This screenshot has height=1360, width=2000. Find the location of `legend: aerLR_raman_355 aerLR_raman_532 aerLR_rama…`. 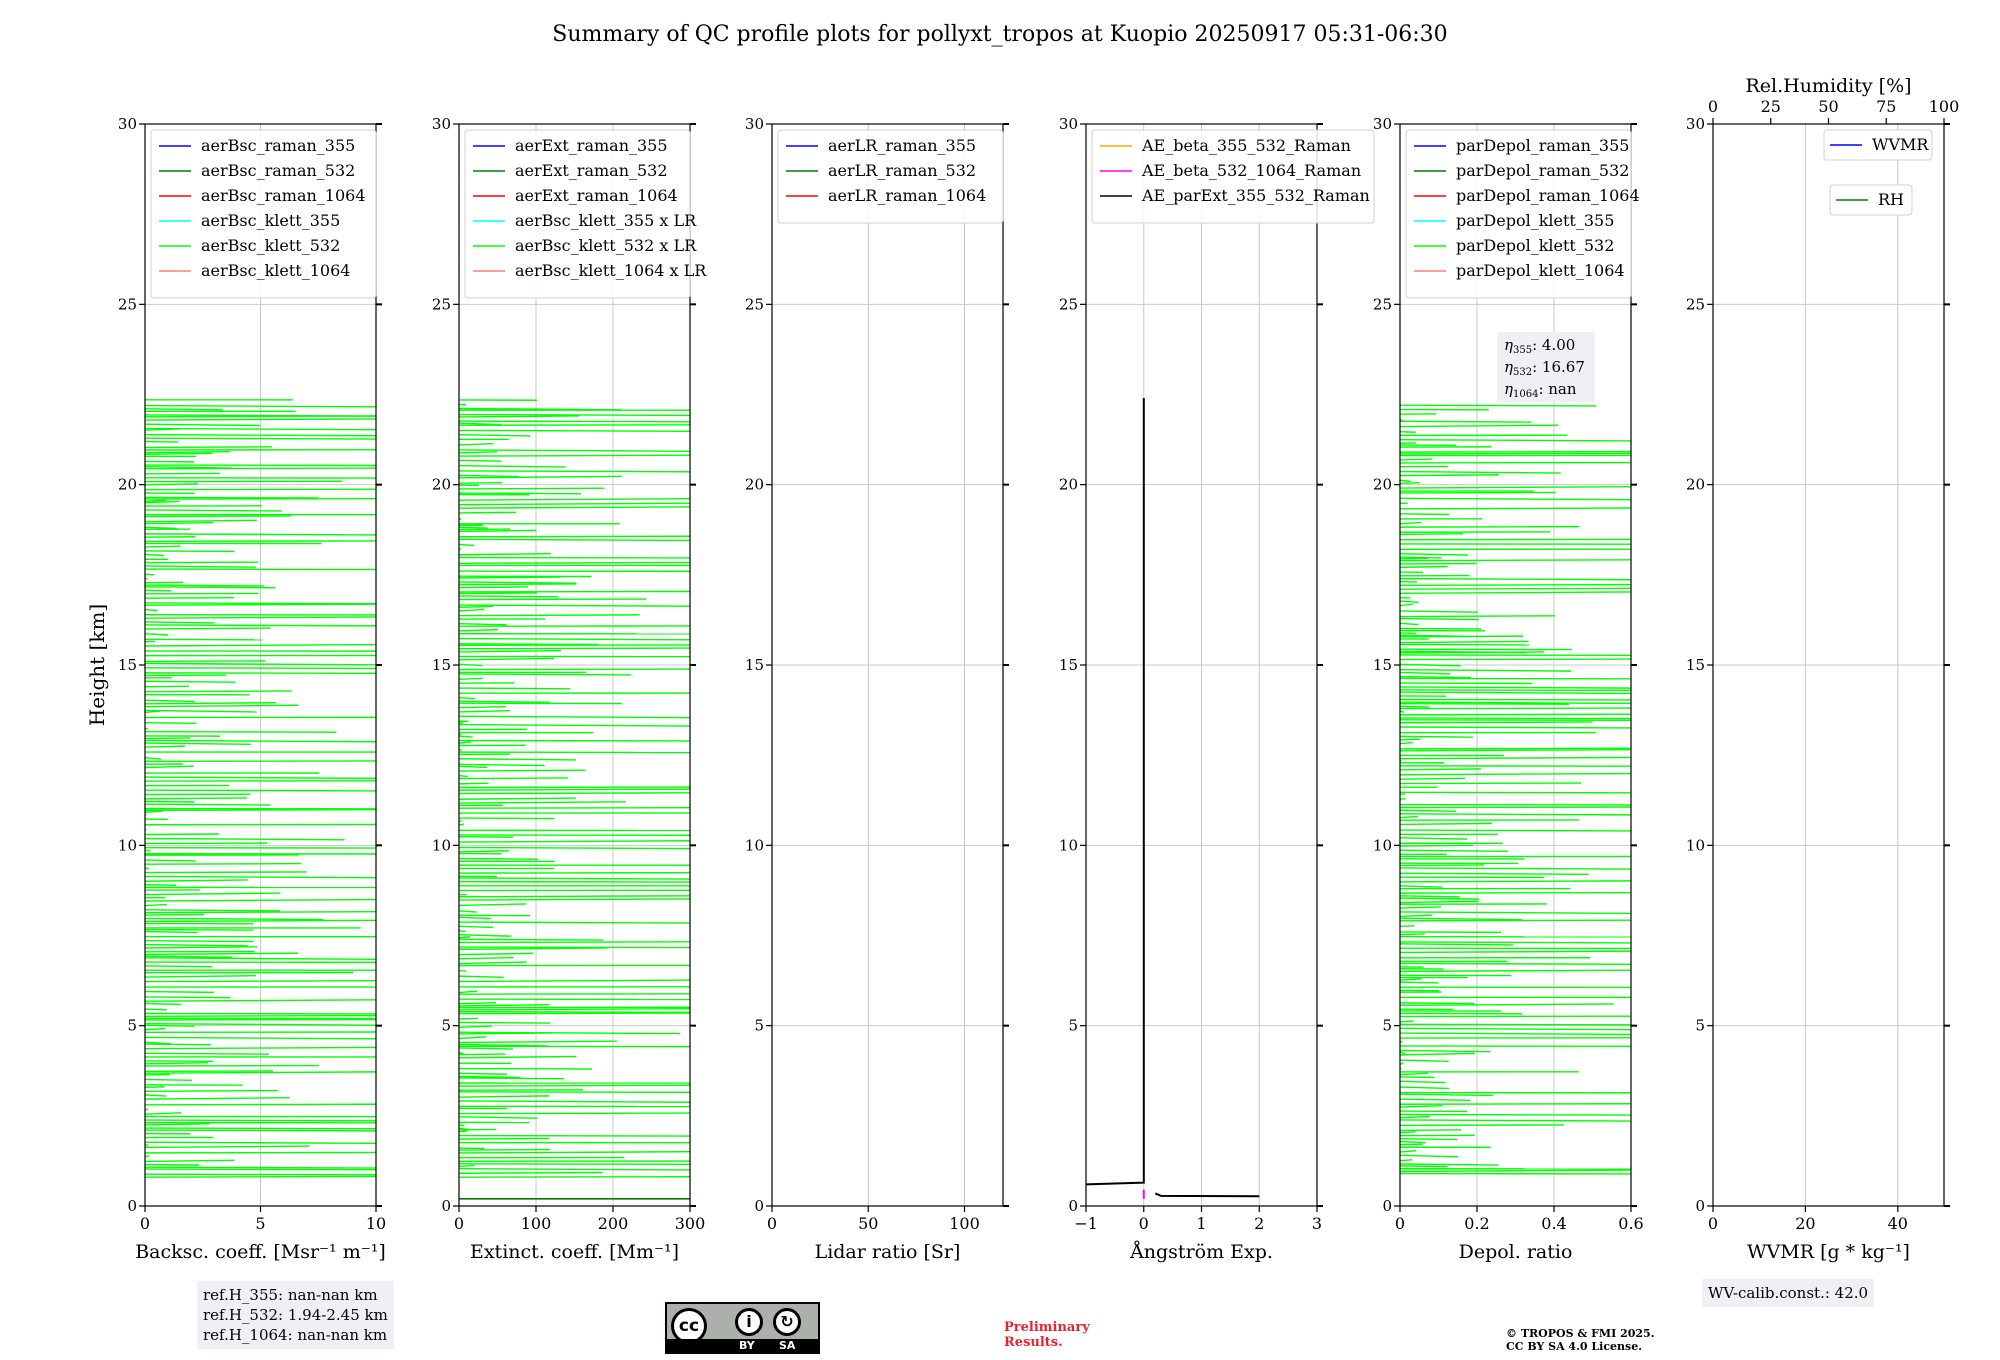

legend: aerLR_raman_355 aerLR_raman_532 aerLR_rama… is located at coordinates (890, 176).